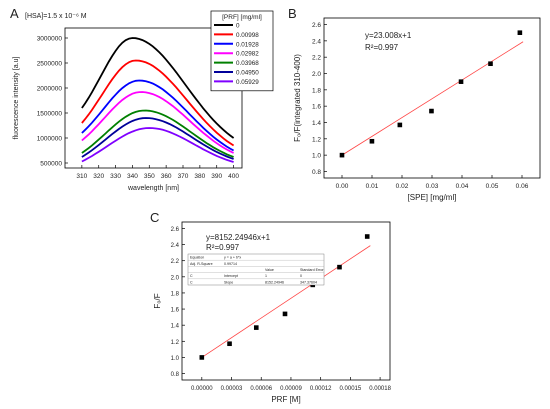  What do you see at coordinates (191, 282) in the screenshot?
I see `stats-table-cell: C` at bounding box center [191, 282].